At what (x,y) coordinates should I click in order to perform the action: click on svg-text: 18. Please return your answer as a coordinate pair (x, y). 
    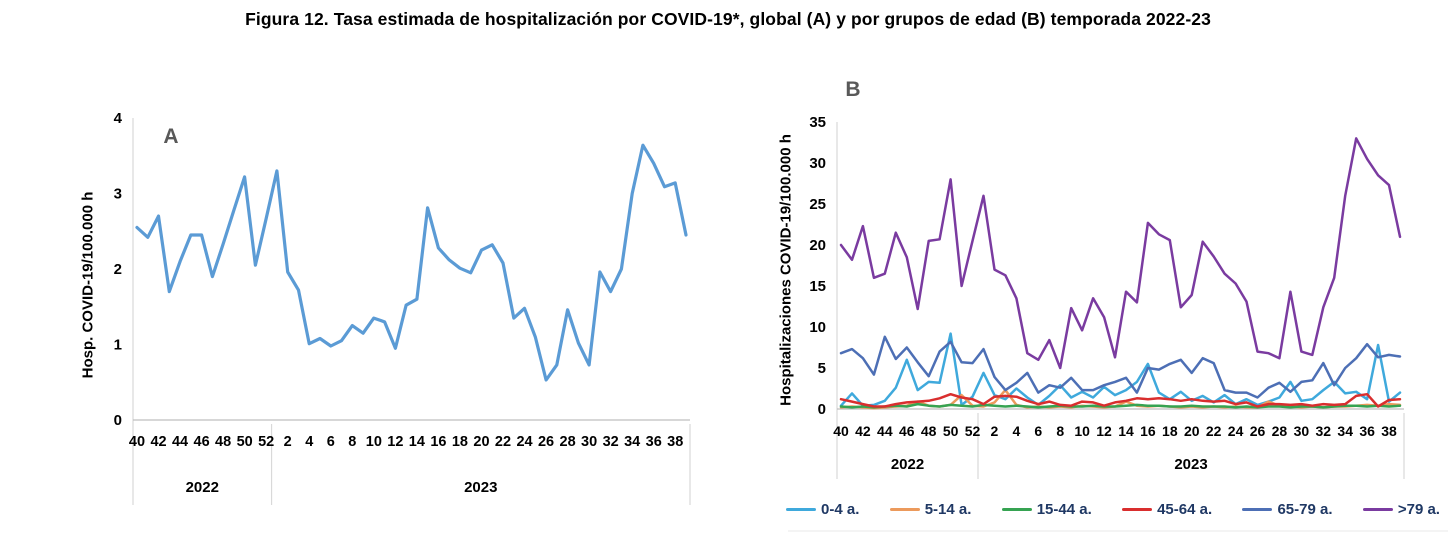
    Looking at the image, I should click on (1170, 431).